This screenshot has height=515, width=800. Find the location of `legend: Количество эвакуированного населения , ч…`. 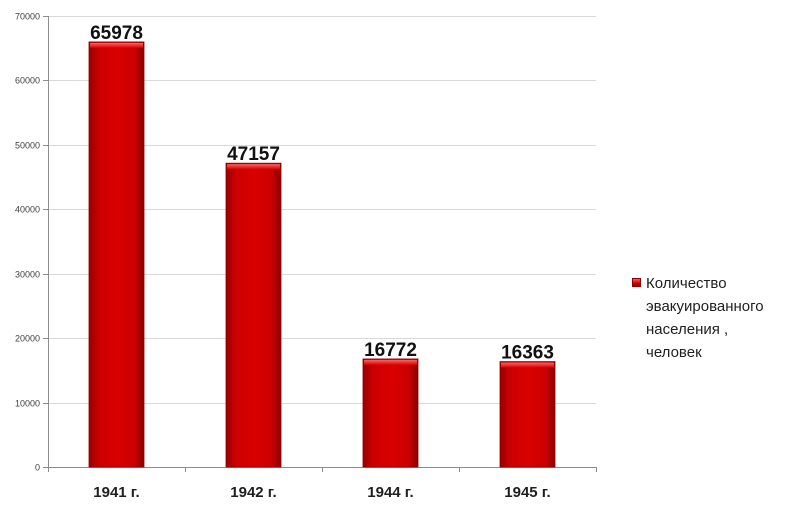

legend: Количество эвакуированного населения , ч… is located at coordinates (716, 318).